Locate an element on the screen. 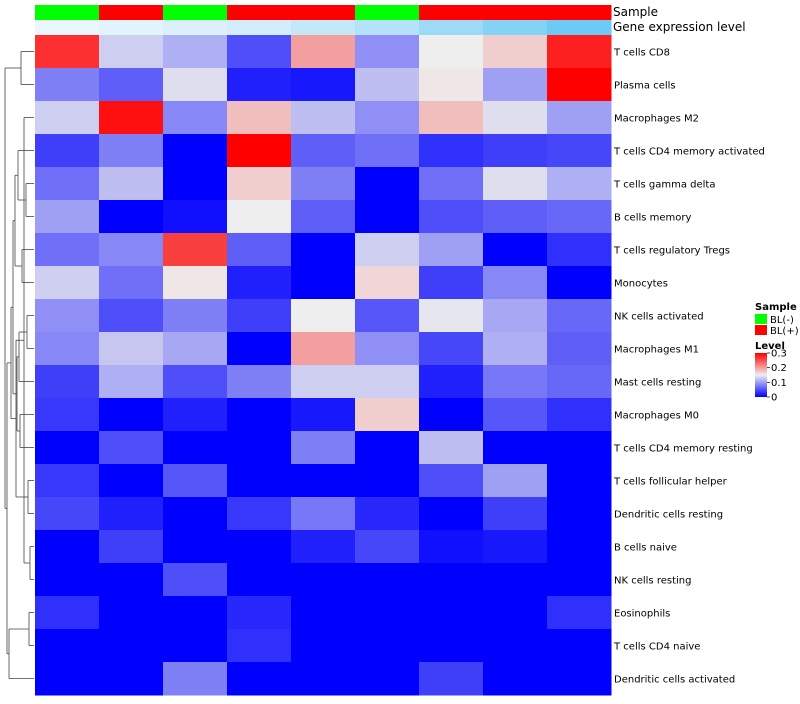 The height and width of the screenshot is (704, 800). row-label: Macrophages M2 is located at coordinates (656, 119).